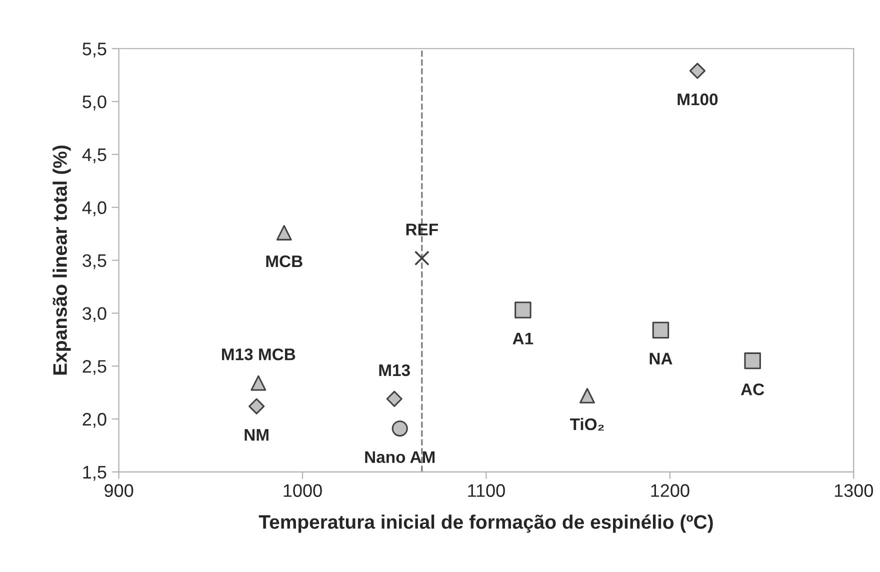 The image size is (880, 572). Describe the element at coordinates (752, 389) in the screenshot. I see `series-label: AC` at that location.